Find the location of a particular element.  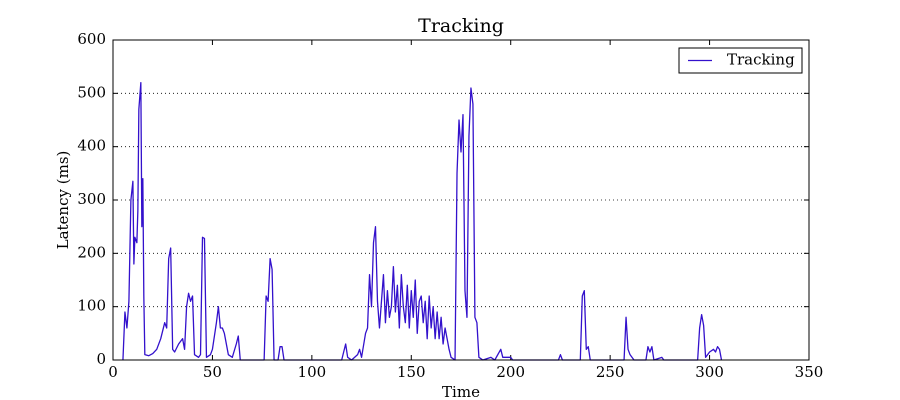

y-tick-label: 500 is located at coordinates (91, 92).